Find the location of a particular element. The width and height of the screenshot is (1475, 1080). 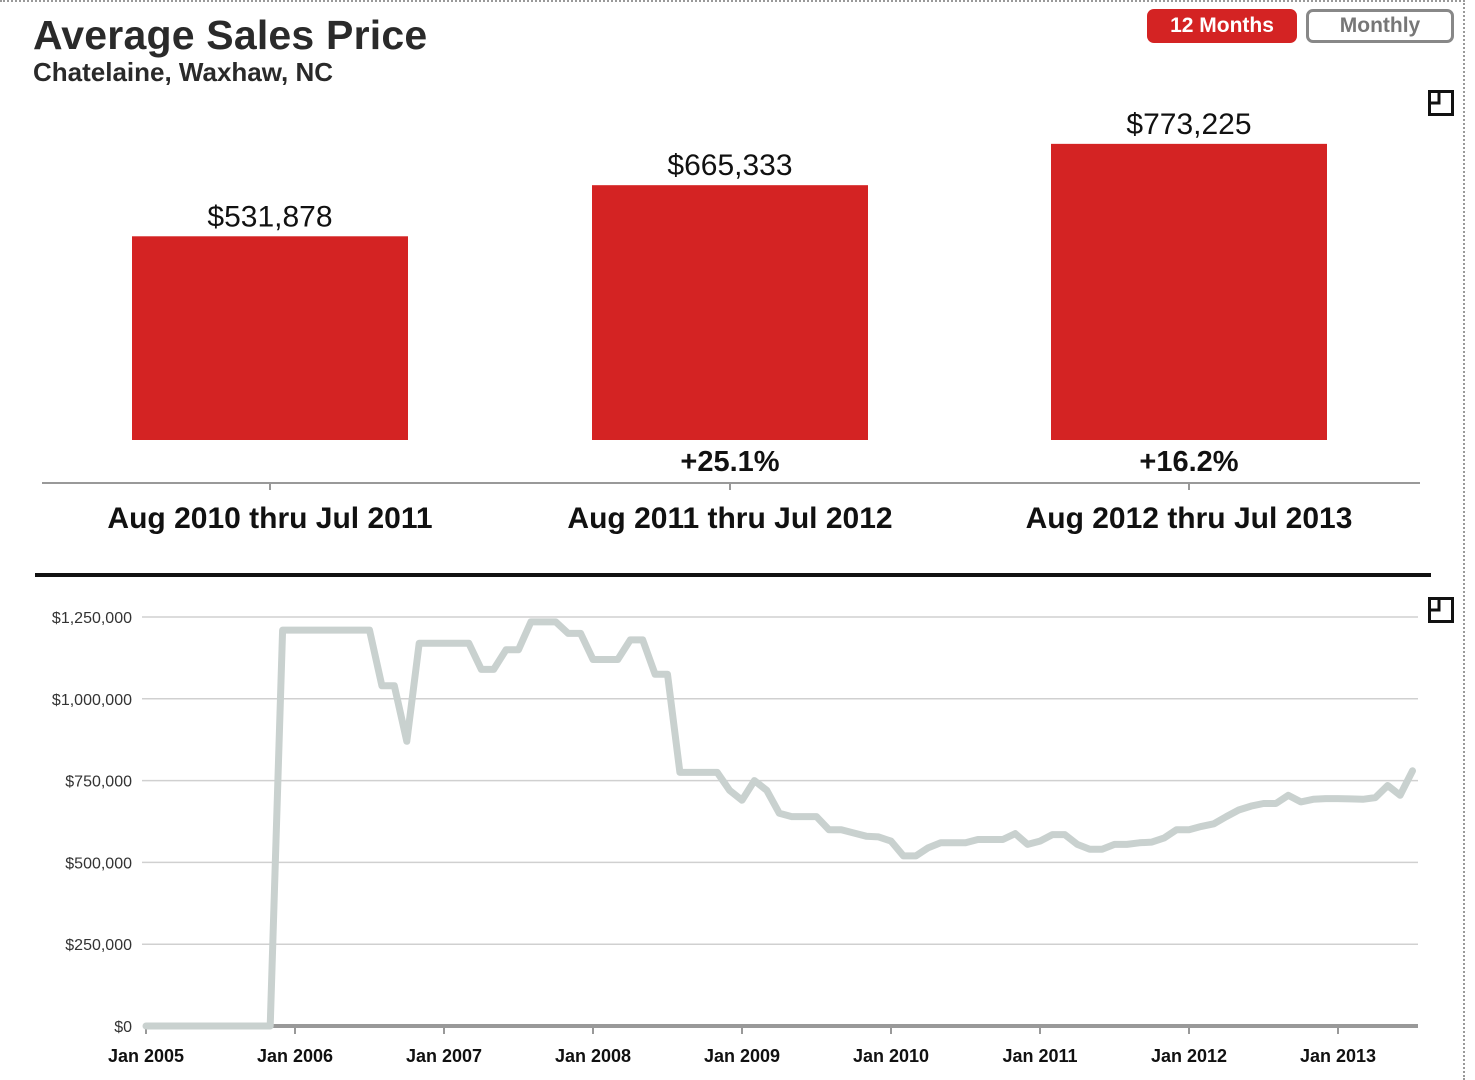

x-tick-label: Jan 2007 is located at coordinates (444, 1056).